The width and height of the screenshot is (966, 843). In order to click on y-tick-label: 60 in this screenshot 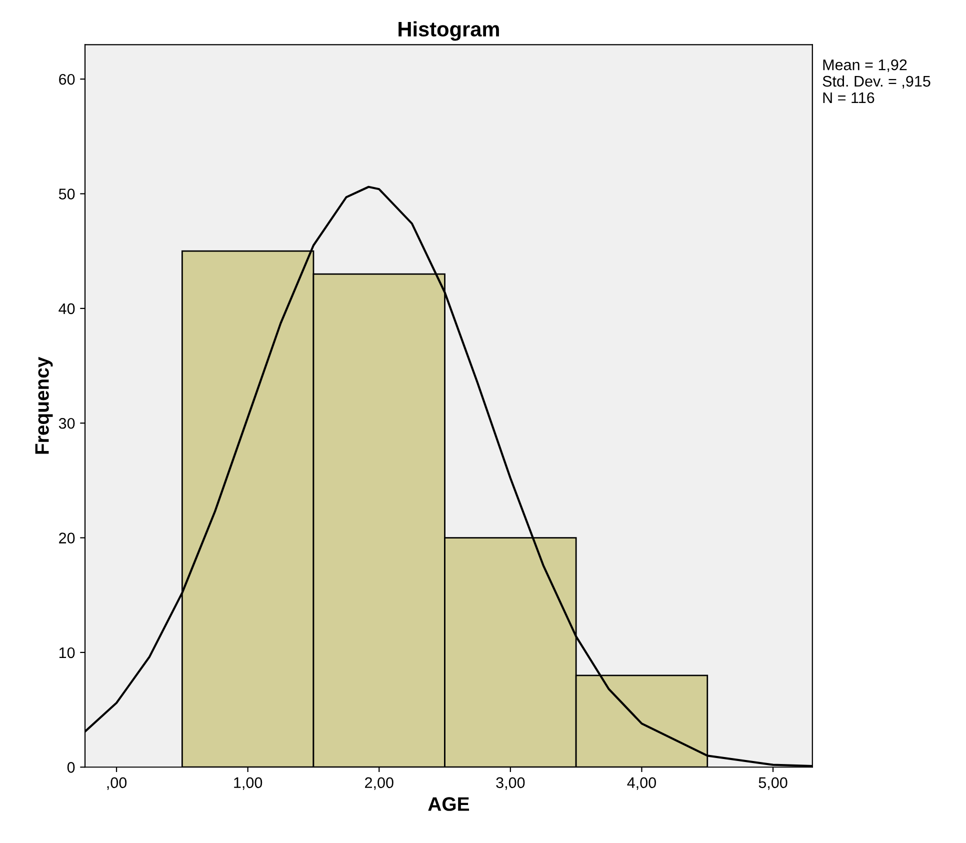, I will do `click(67, 79)`.